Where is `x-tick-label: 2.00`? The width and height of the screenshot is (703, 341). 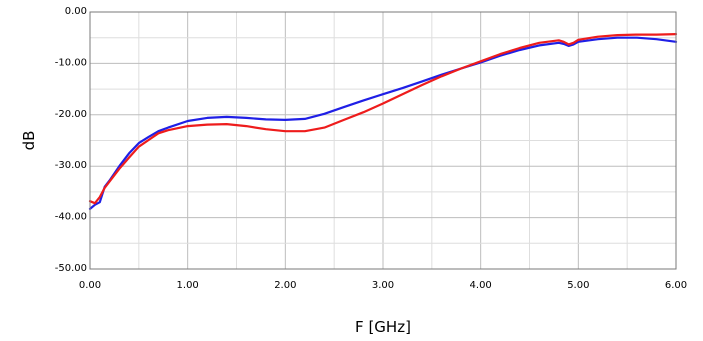
x-tick-label: 2.00 is located at coordinates (285, 285).